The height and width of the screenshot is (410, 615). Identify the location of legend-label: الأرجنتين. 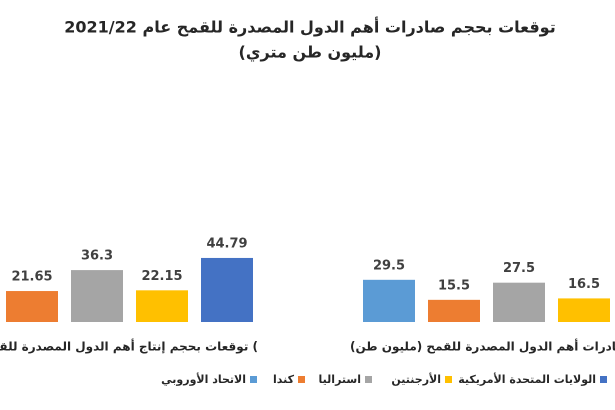
(416, 379).